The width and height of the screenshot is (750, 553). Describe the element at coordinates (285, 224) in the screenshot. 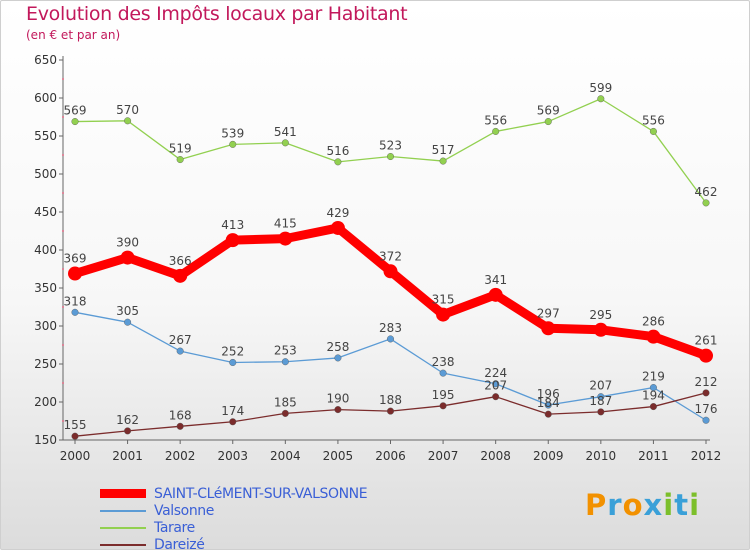

I see `data-label-saint-clement-sur-valsonne: 415` at that location.